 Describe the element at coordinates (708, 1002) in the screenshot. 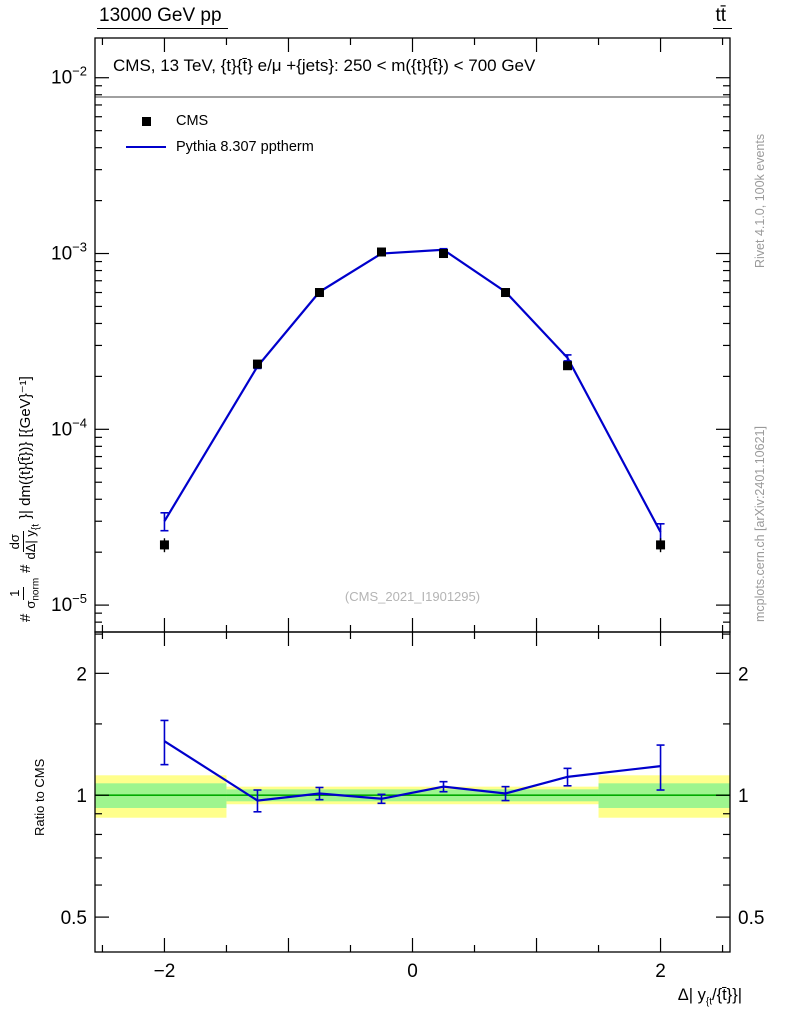

I see `xlabel-subscript: {t` at that location.